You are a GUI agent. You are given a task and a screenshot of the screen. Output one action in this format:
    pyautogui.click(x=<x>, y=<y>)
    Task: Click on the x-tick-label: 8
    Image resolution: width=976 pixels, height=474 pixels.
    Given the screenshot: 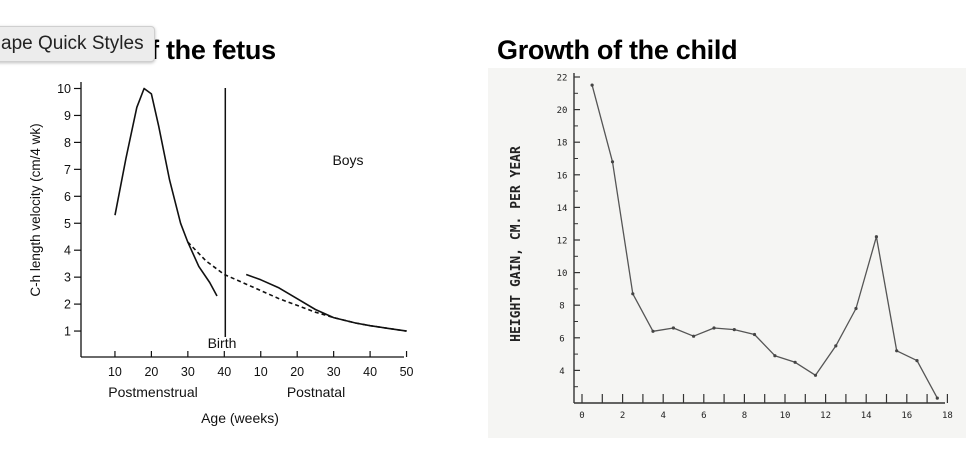 What is the action you would take?
    pyautogui.click(x=744, y=416)
    